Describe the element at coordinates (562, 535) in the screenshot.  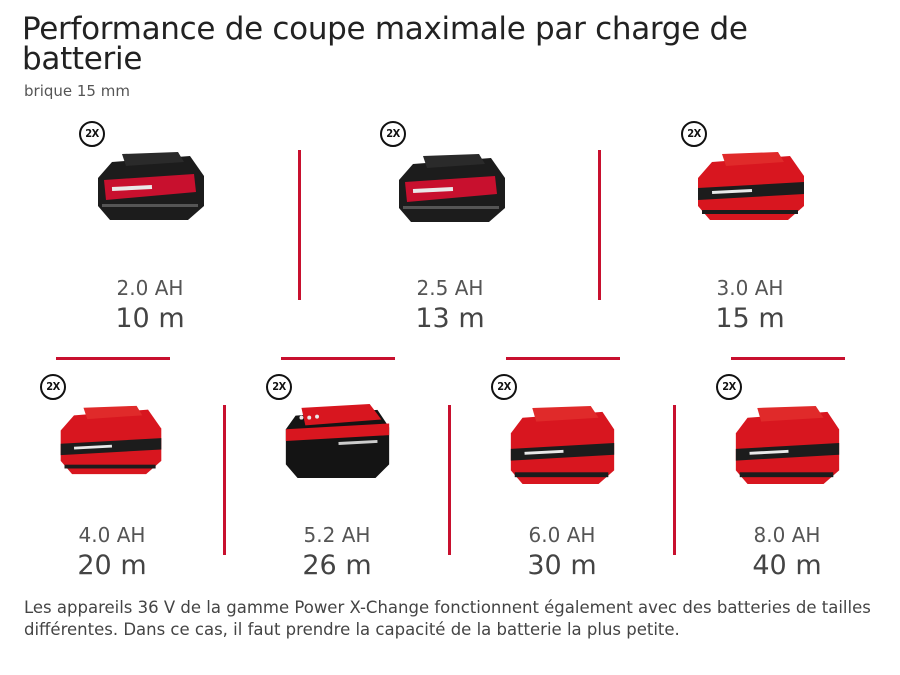
I see `capacity-label: 6.0 AH` at that location.